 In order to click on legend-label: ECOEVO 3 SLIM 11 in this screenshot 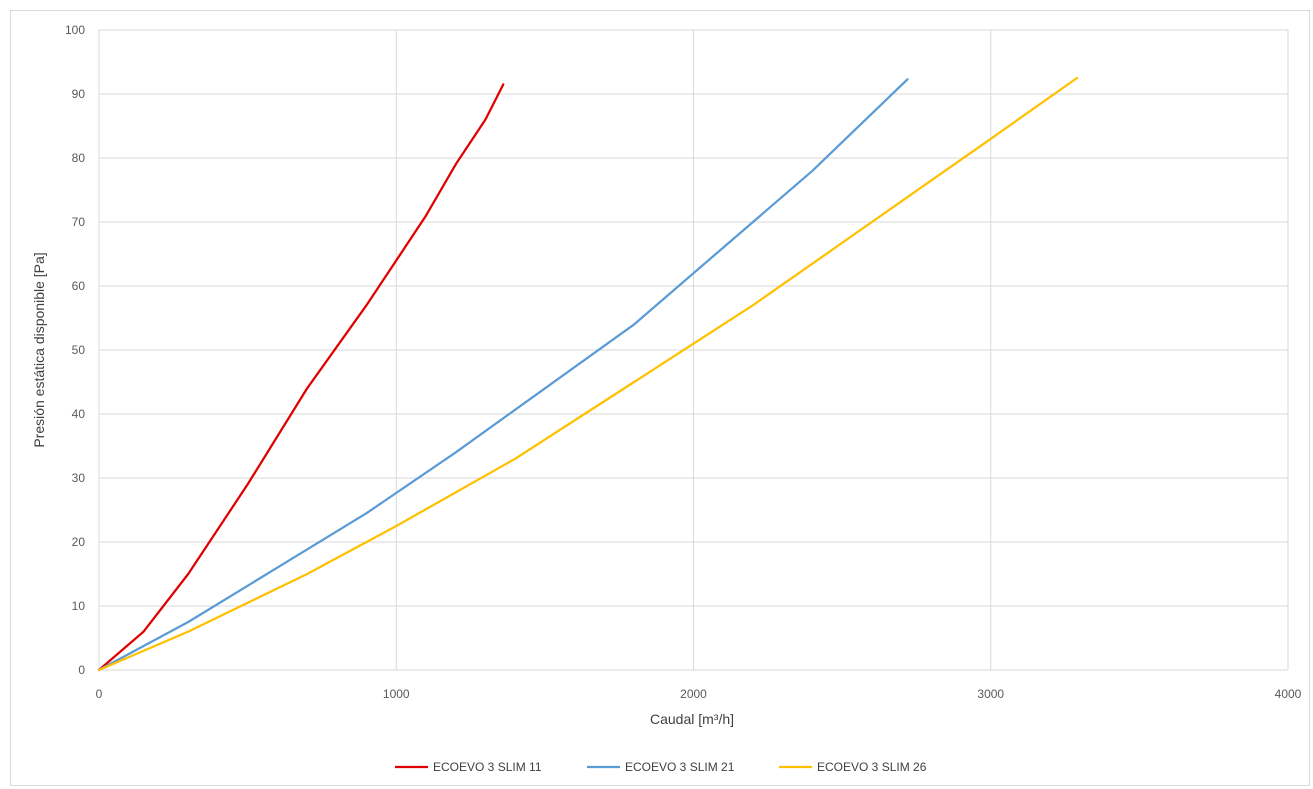, I will do `click(487, 767)`.